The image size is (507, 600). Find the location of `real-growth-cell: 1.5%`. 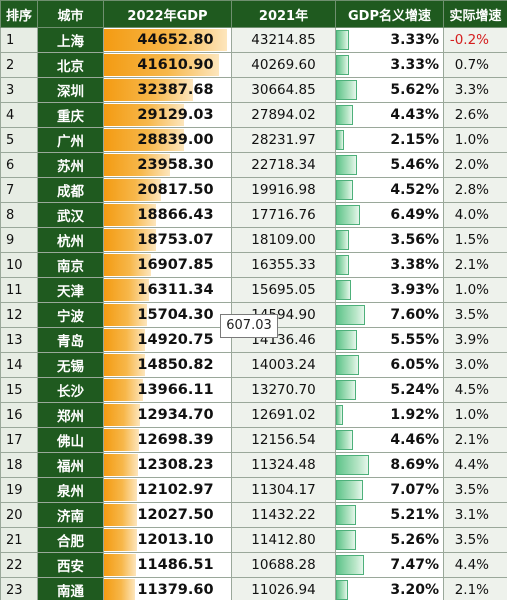

real-growth-cell: 1.5% is located at coordinates (475, 240).